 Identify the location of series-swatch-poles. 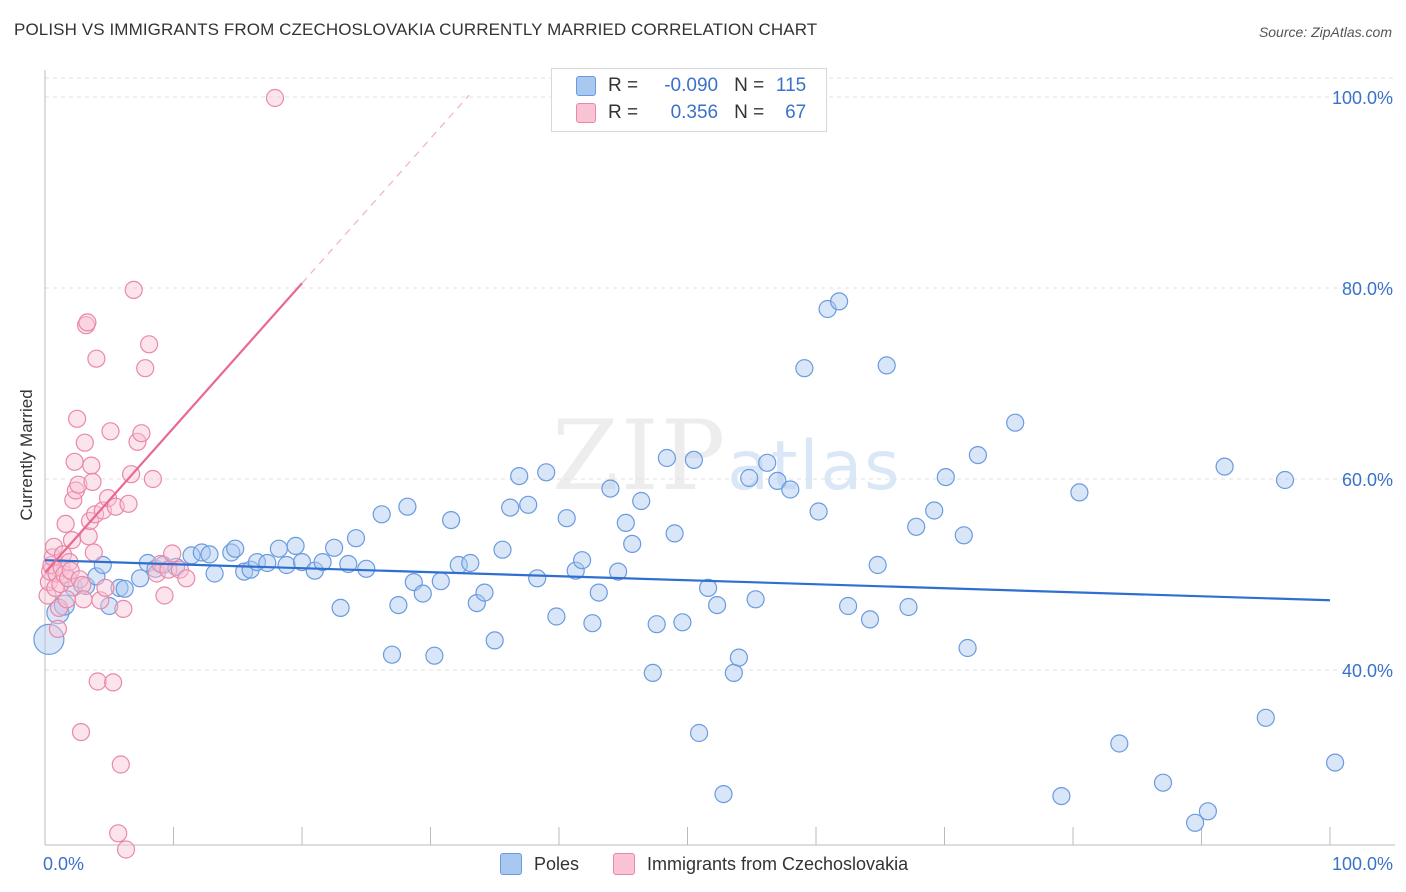
(511, 864).